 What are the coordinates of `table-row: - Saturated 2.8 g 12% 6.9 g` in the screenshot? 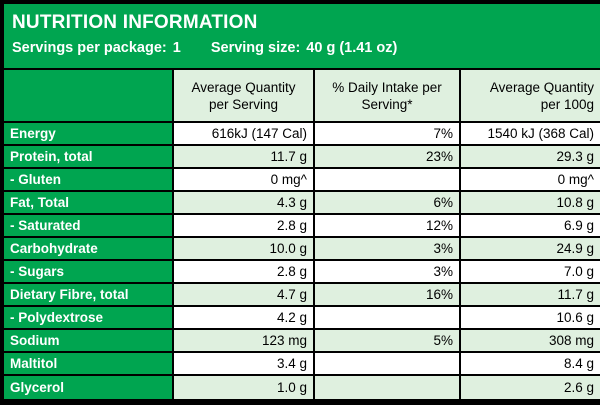 It's located at (302, 226).